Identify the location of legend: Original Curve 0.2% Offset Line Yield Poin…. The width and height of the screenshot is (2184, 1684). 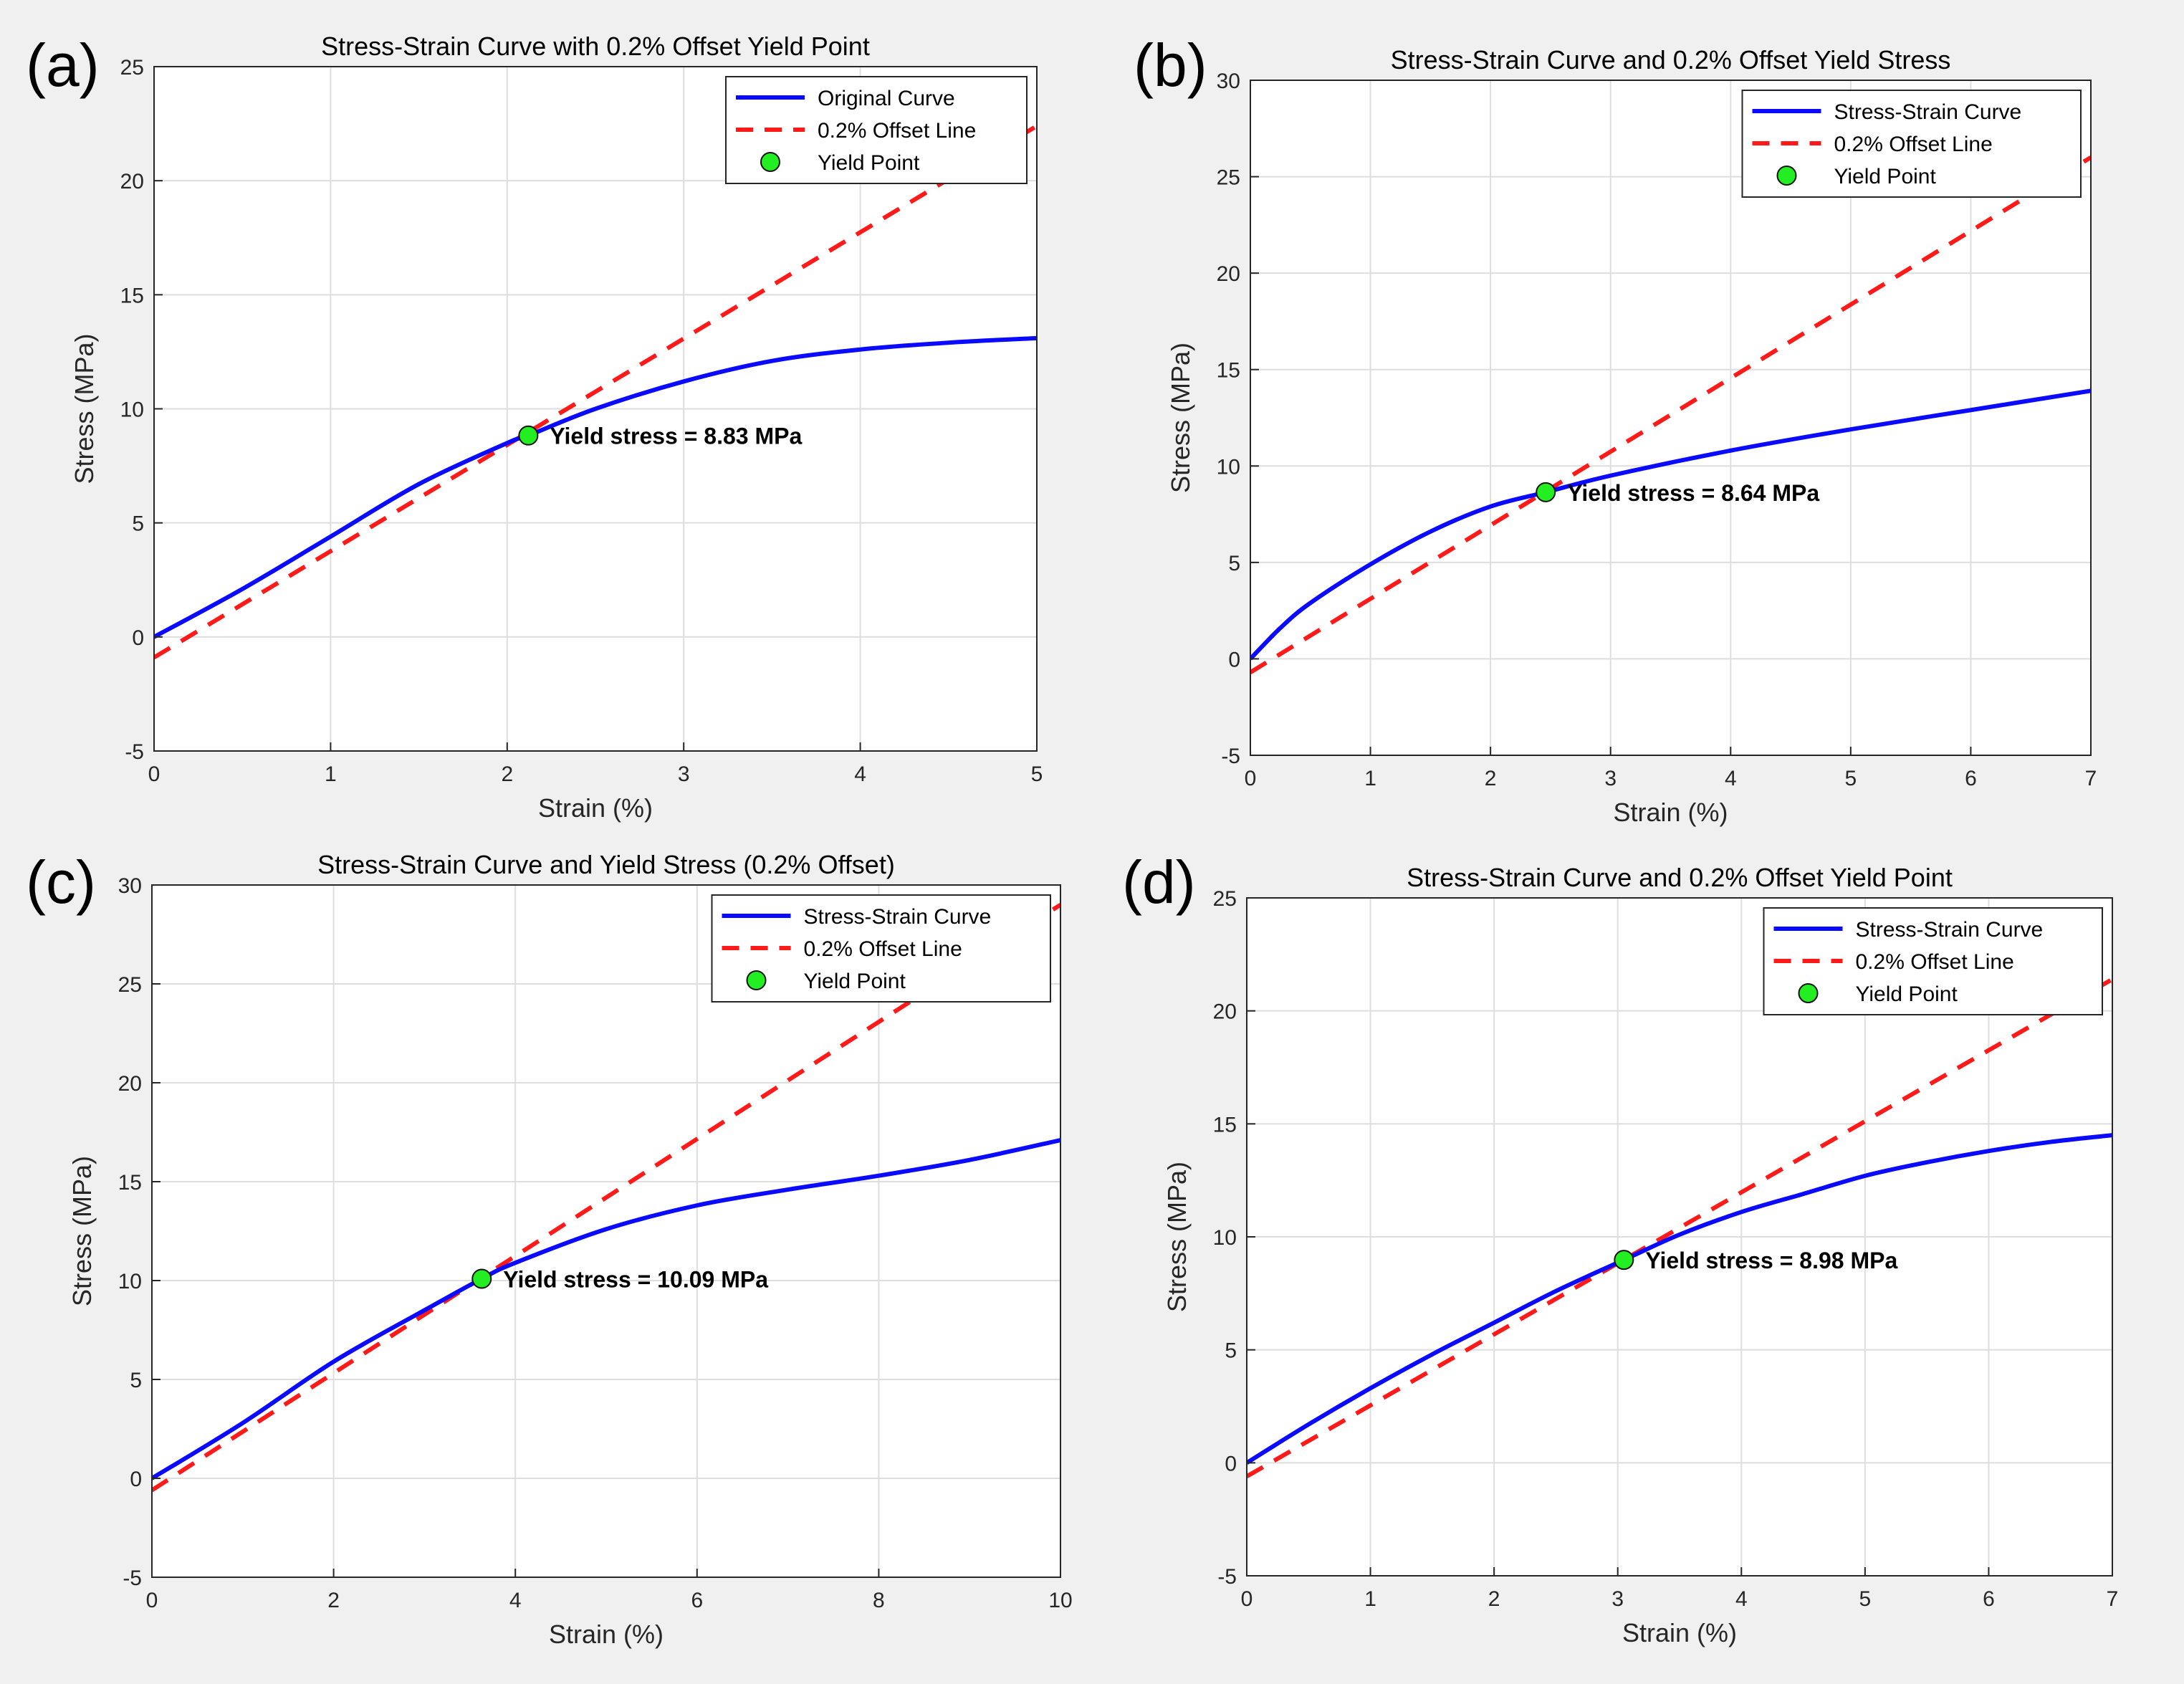
(876, 130).